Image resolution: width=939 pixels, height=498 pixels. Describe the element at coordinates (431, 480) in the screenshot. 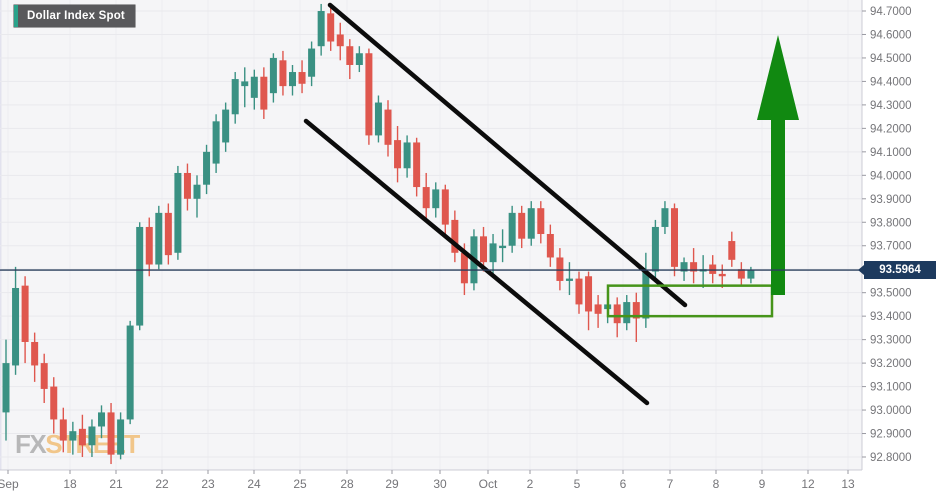

I see `x-axis: Sep 18 21 22 23 24 25 28 29 30 Oct 2 5 6 7 8 9 12 13` at that location.